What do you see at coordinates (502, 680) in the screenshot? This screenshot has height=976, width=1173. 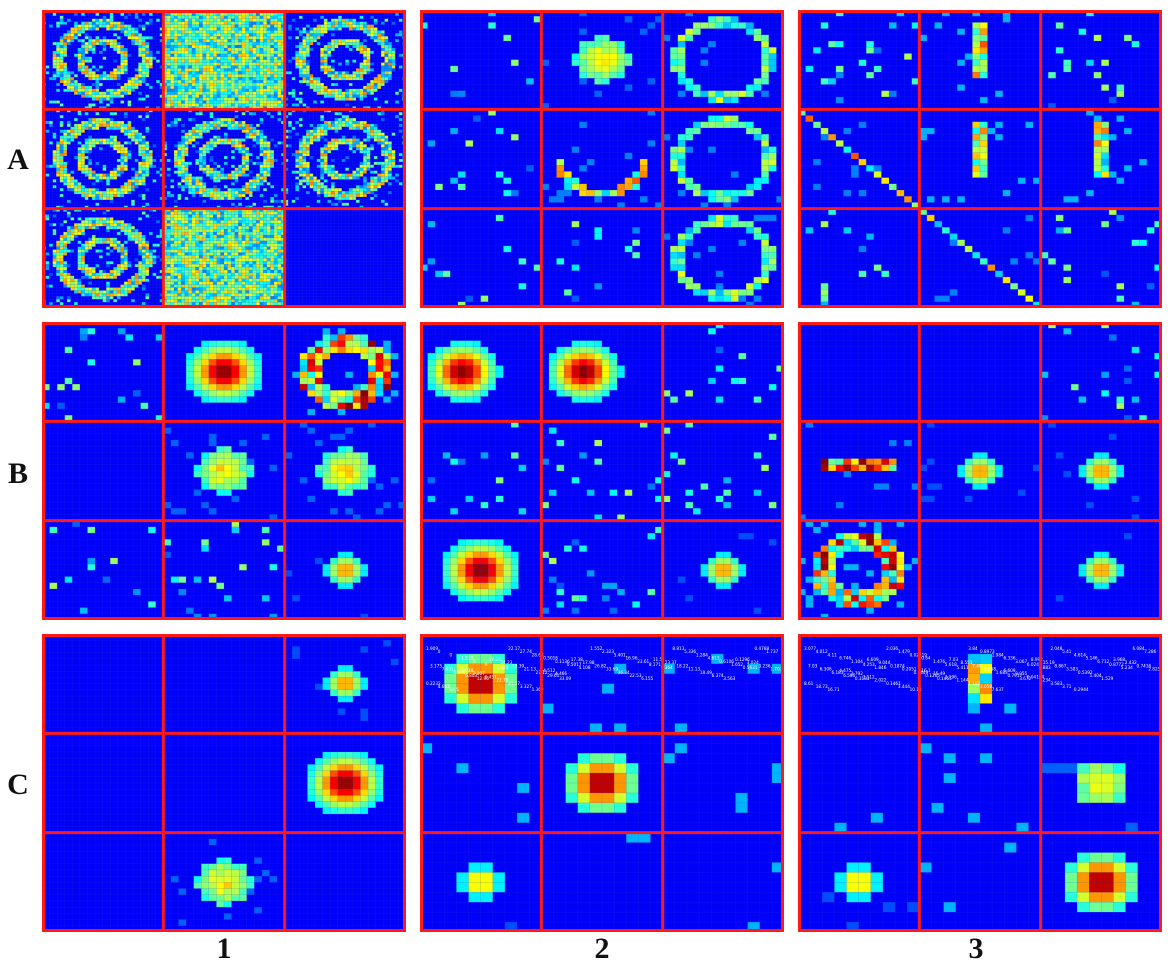 I see `cell-value: 22.76` at bounding box center [502, 680].